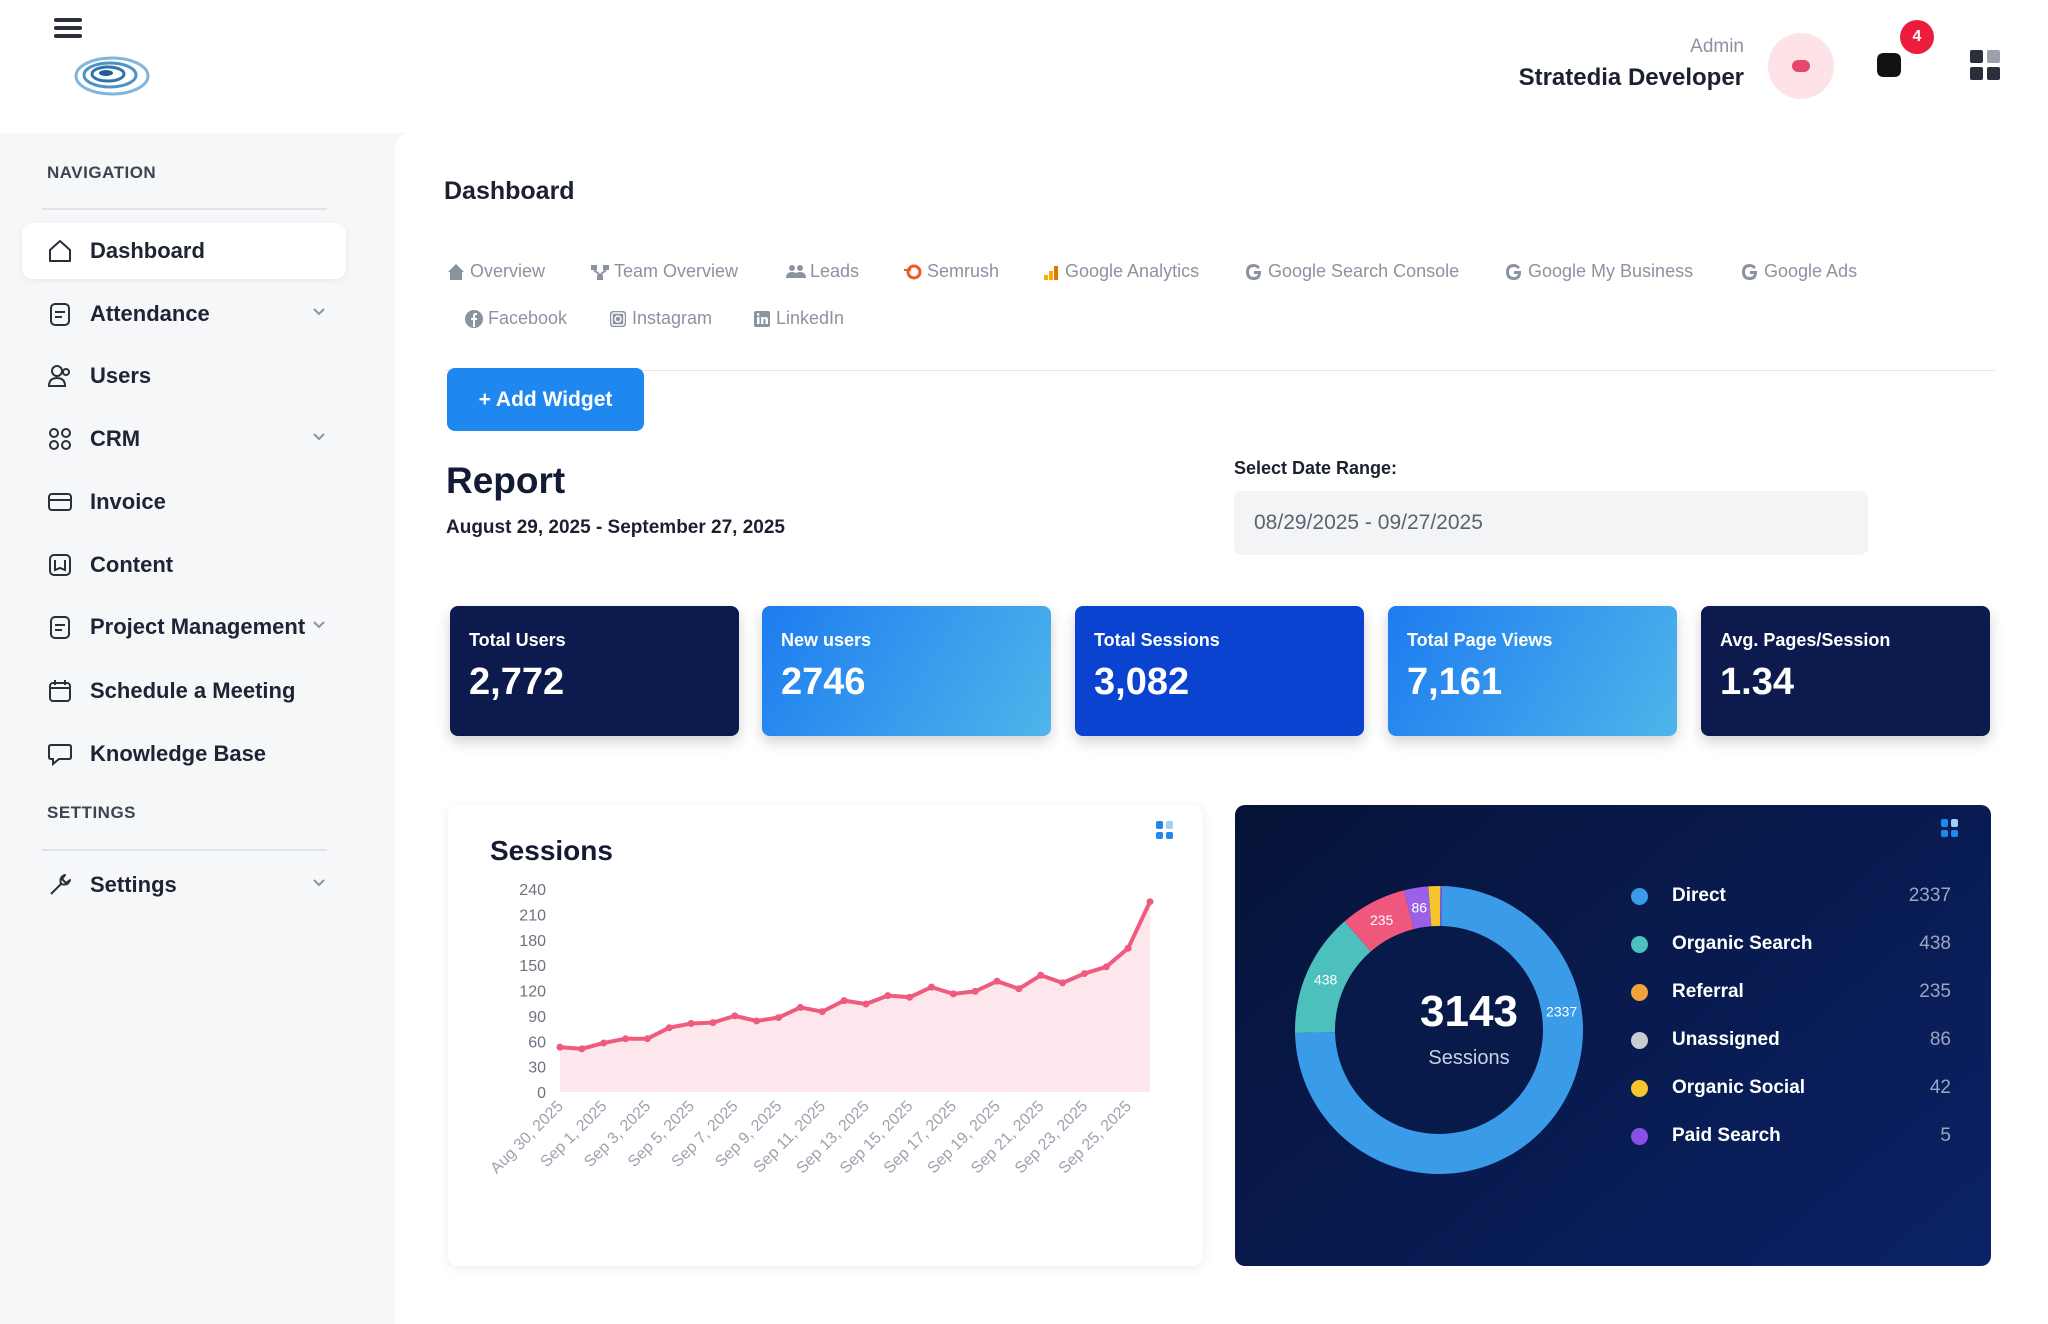 The width and height of the screenshot is (2048, 1324). What do you see at coordinates (532, 966) in the screenshot?
I see `y-tick-label: 150` at bounding box center [532, 966].